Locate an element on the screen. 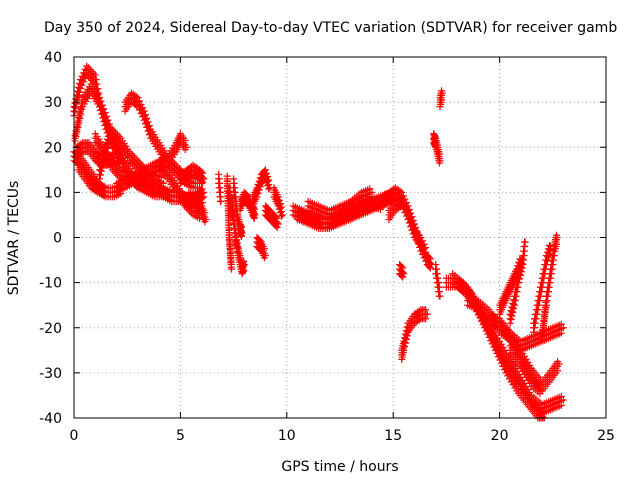  y-tick-label: -40 is located at coordinates (50, 419).